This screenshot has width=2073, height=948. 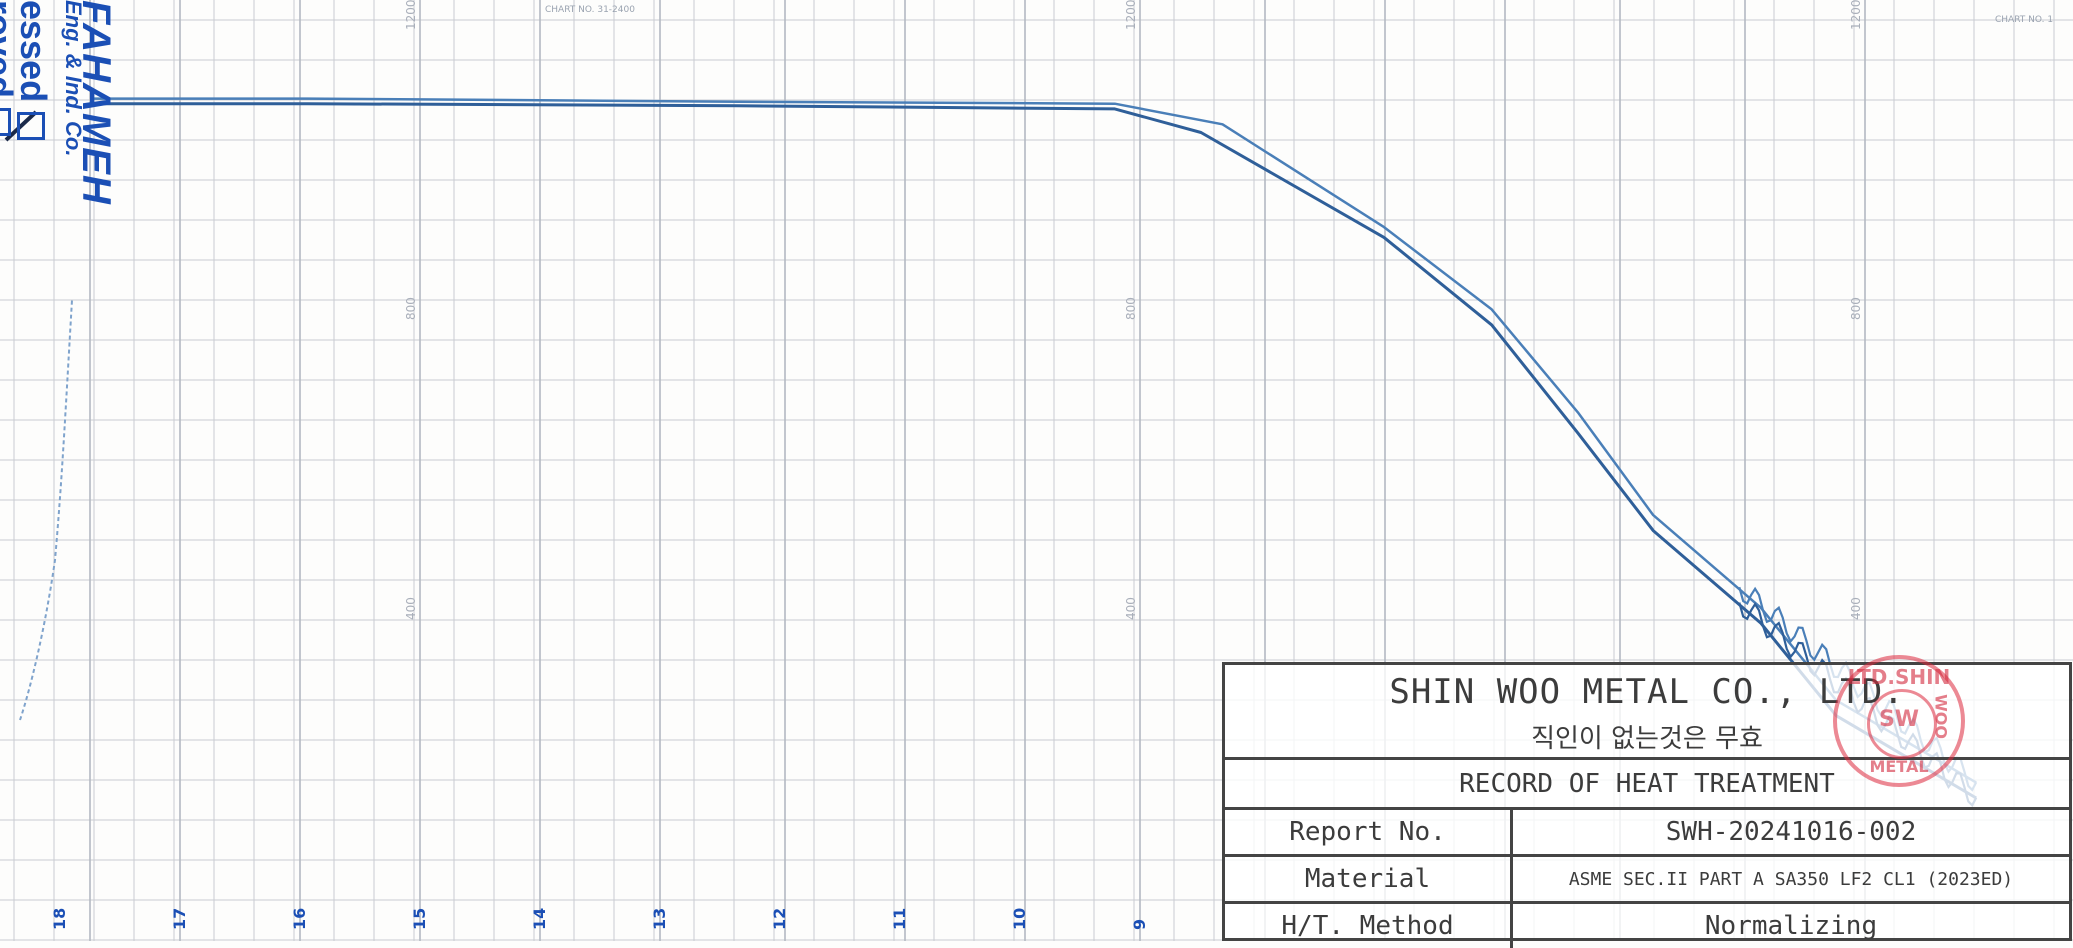 I want to click on column-number: 15, so click(x=419, y=919).